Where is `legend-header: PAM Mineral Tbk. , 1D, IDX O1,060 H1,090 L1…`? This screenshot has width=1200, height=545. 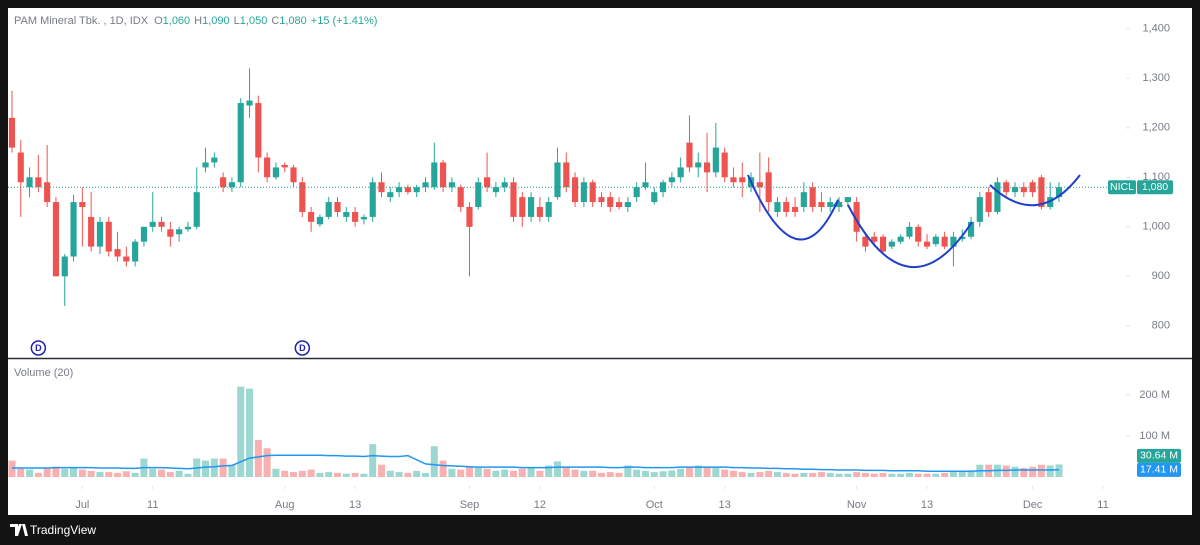
legend-header: PAM Mineral Tbk. , 1D, IDX O1,060 H1,090 L1… is located at coordinates (195, 21).